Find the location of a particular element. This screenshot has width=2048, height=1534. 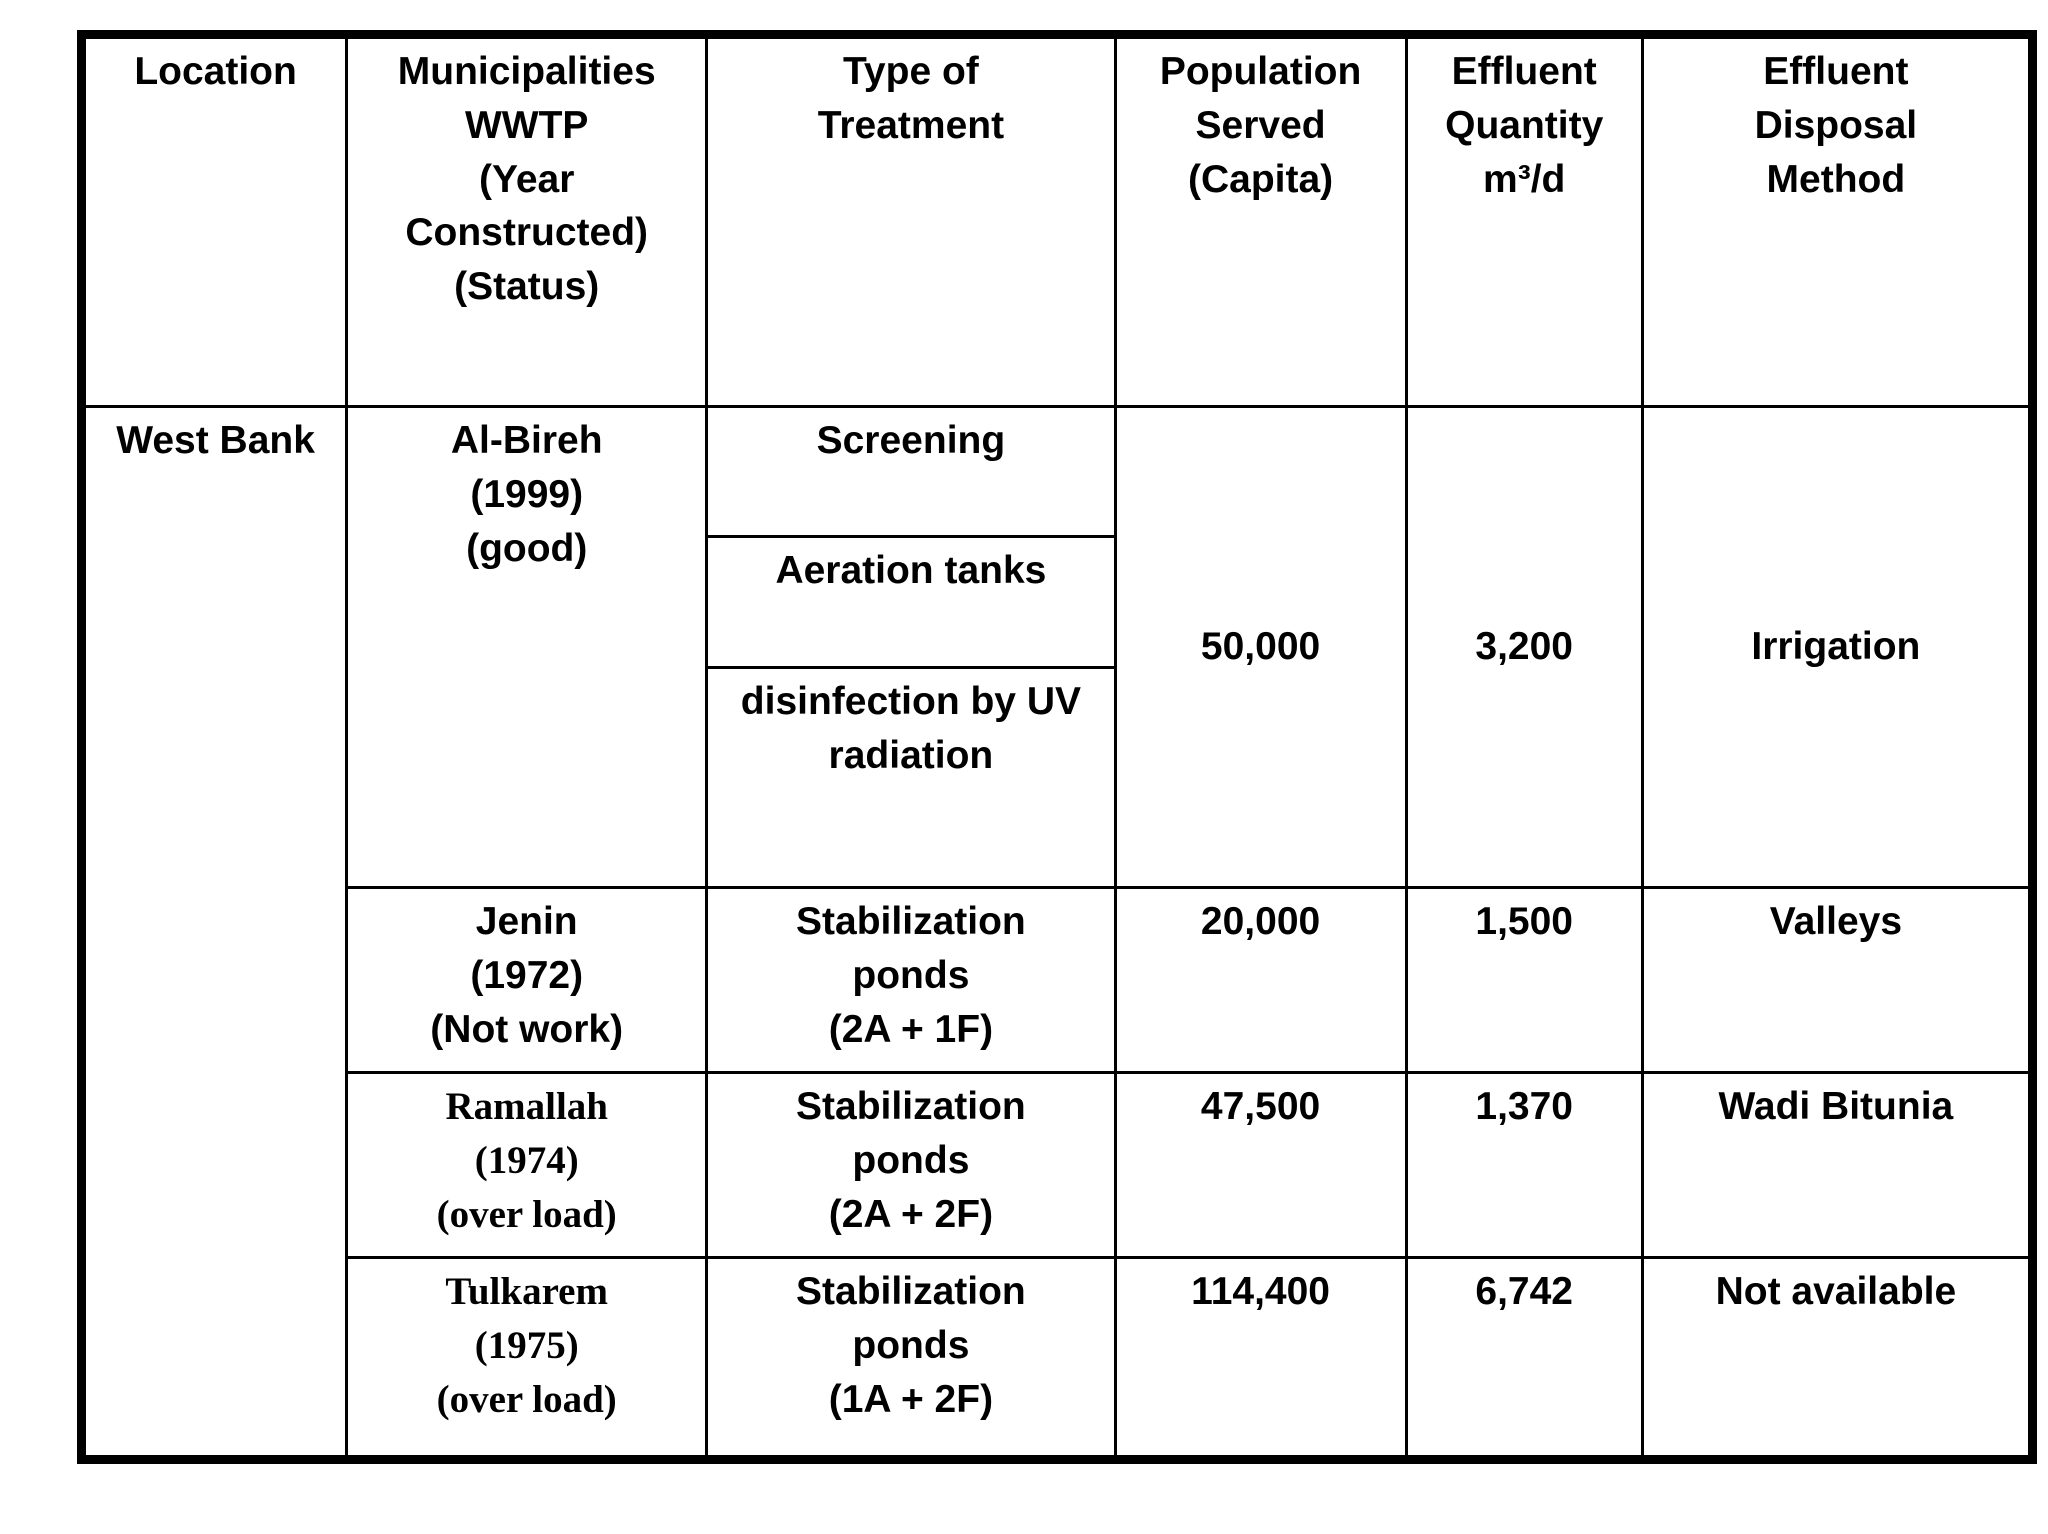

treatment-cell-screening: Screening is located at coordinates (911, 471).